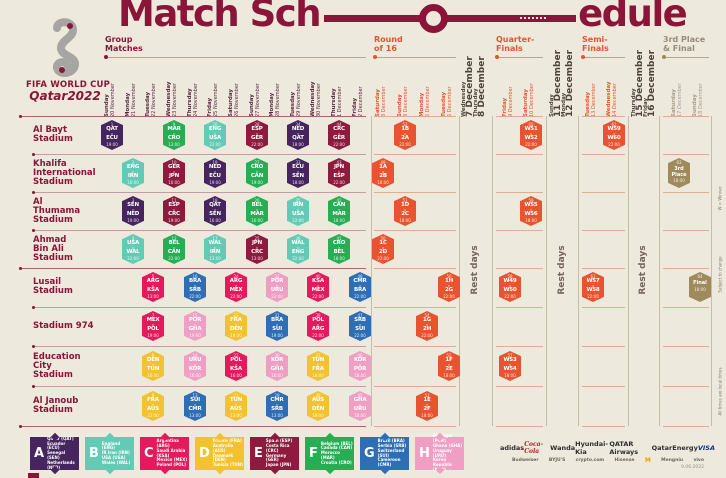 The image size is (726, 478). What do you see at coordinates (512, 448) in the screenshot?
I see `sponsor-logo-adidas: adidas` at bounding box center [512, 448].